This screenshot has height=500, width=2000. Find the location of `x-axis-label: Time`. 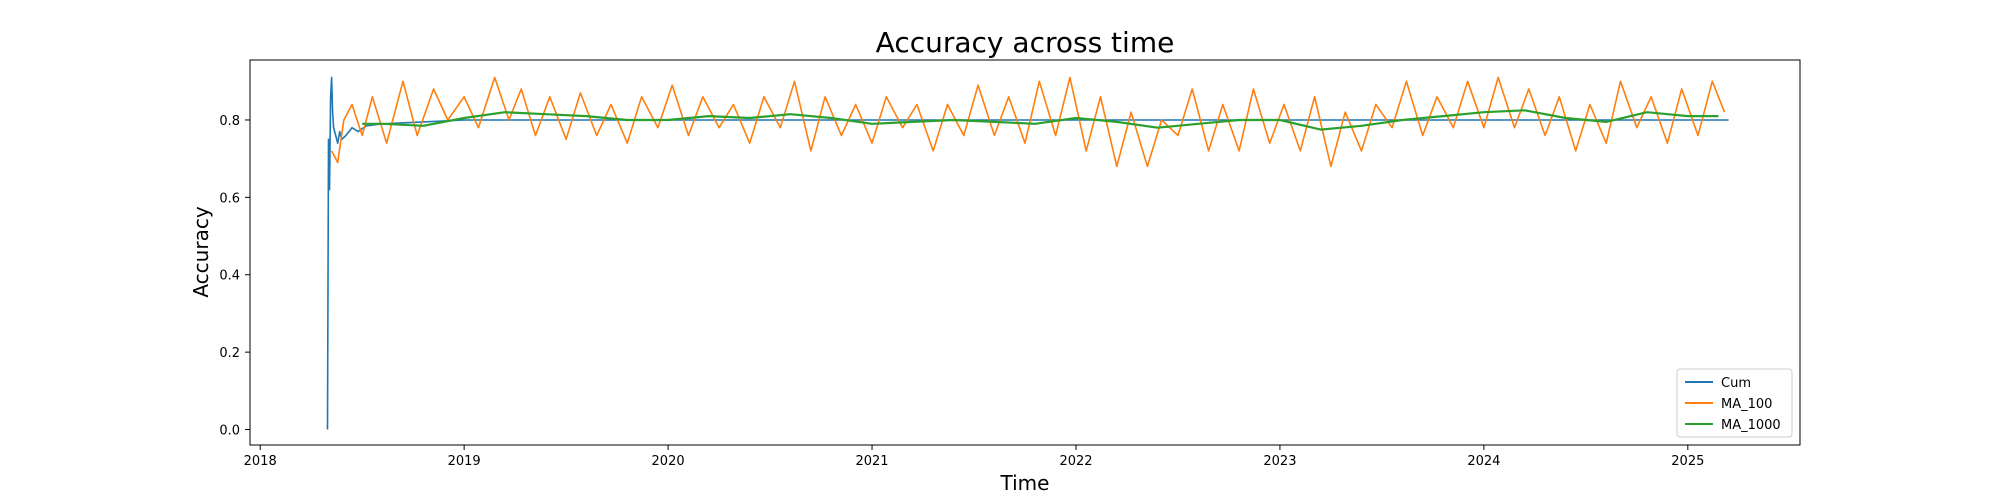

x-axis-label: Time is located at coordinates (1025, 483).